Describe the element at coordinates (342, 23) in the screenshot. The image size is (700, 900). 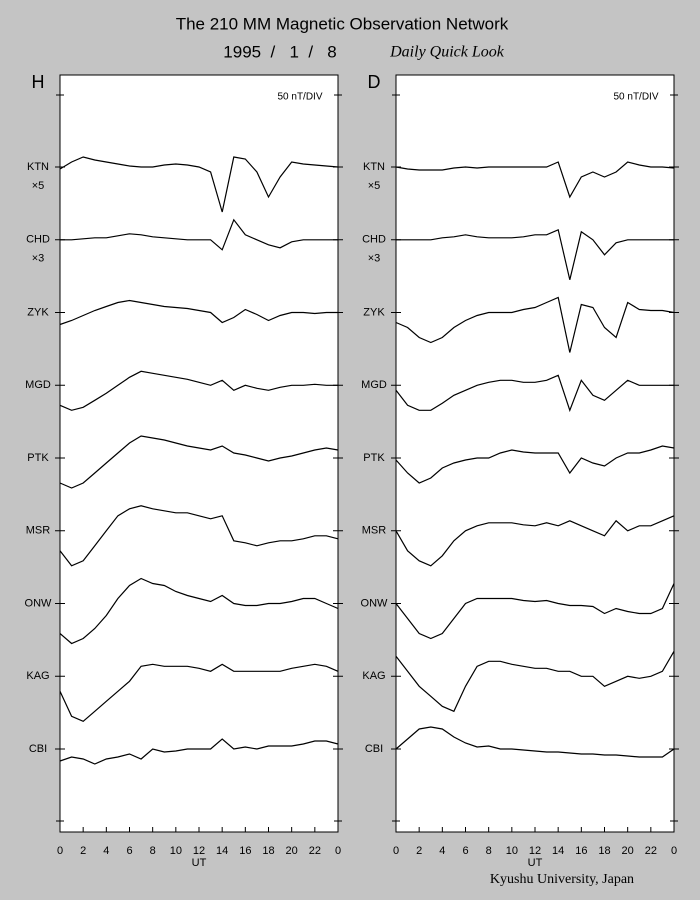
I see `chart-title: The 210 MM Magnetic Observation Network` at that location.